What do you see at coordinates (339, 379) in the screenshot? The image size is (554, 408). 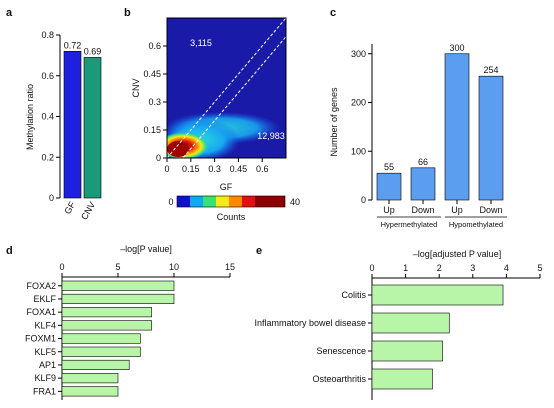 I see `panel-e-category-label: Osteoarthritis` at bounding box center [339, 379].